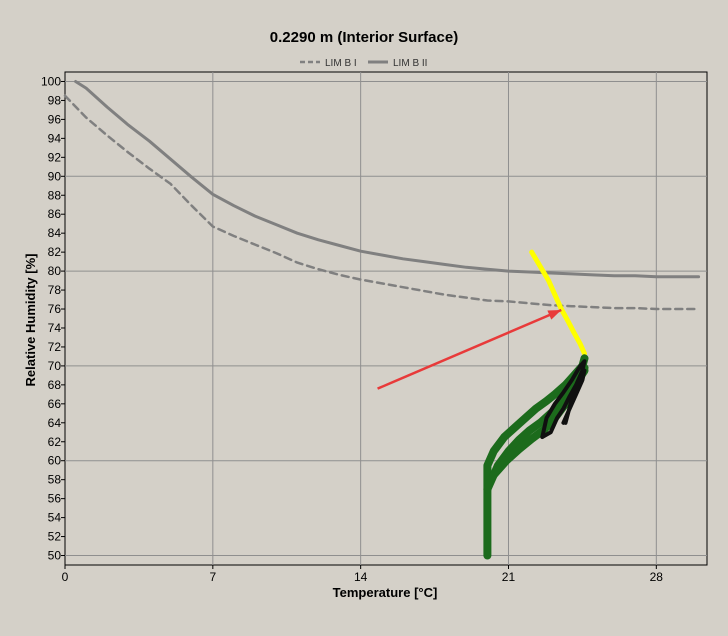 The width and height of the screenshot is (728, 636). What do you see at coordinates (55, 328) in the screenshot?
I see `y-tick-label: 74` at bounding box center [55, 328].